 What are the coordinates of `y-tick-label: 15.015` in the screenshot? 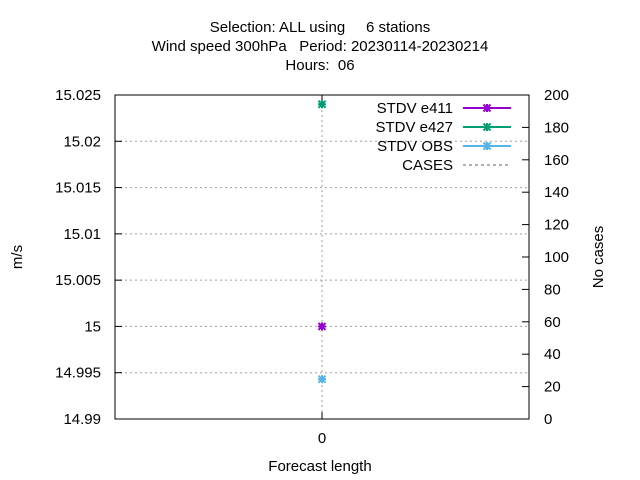 It's located at (78, 188).